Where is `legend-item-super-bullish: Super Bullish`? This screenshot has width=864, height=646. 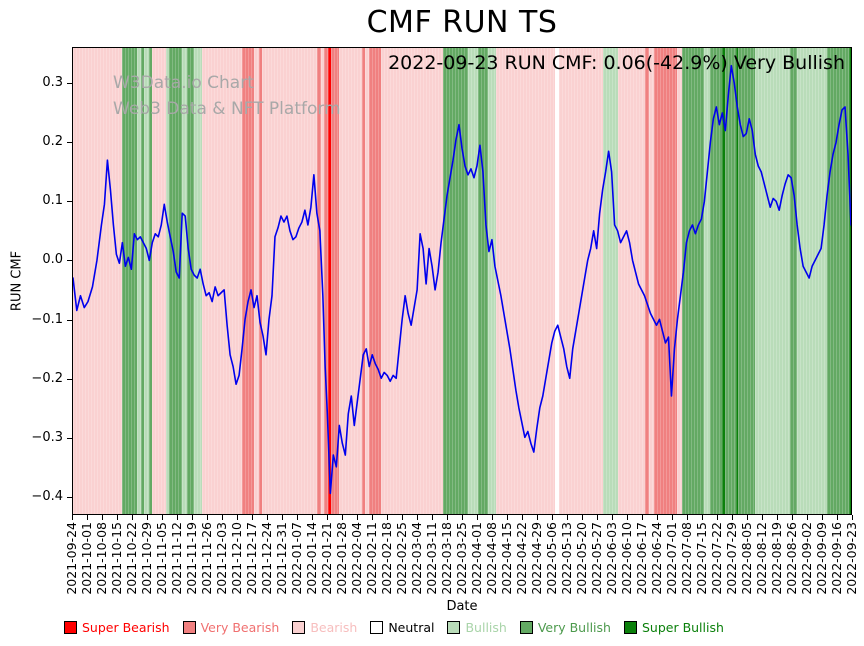 legend-item-super-bullish: Super Bullish is located at coordinates (673, 627).